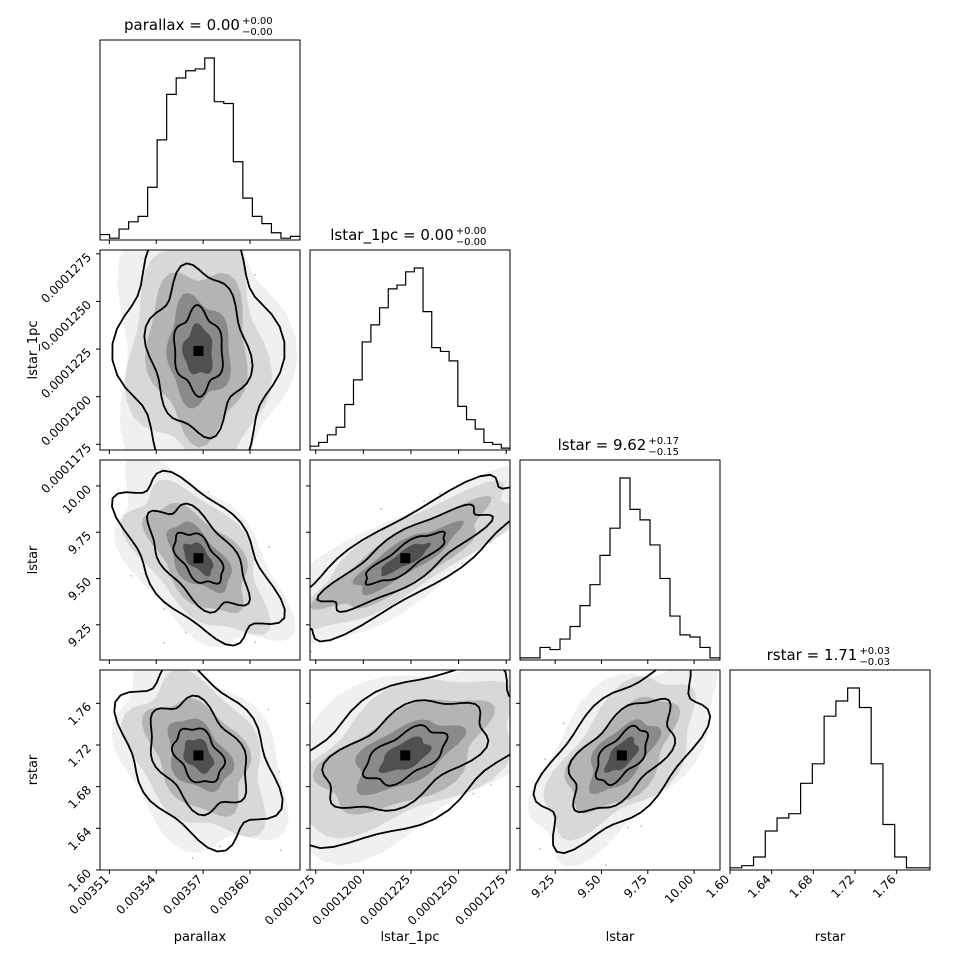  Describe the element at coordinates (801, 886) in the screenshot. I see `x-tick-label-rstar: 1.68` at that location.